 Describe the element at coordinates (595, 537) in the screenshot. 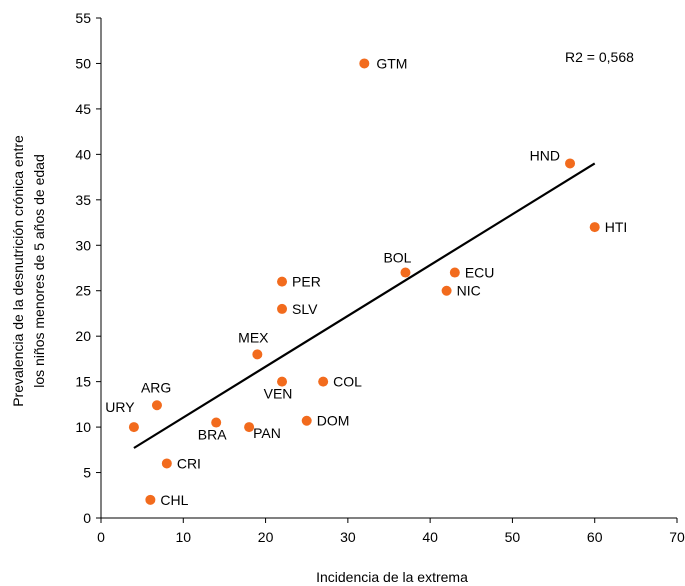

I see `x-tick-label: 60` at that location.